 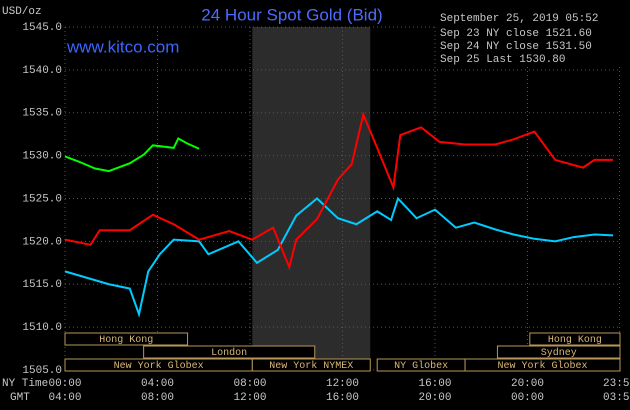 I want to click on x-tick-label: 20:00, so click(x=527, y=384).